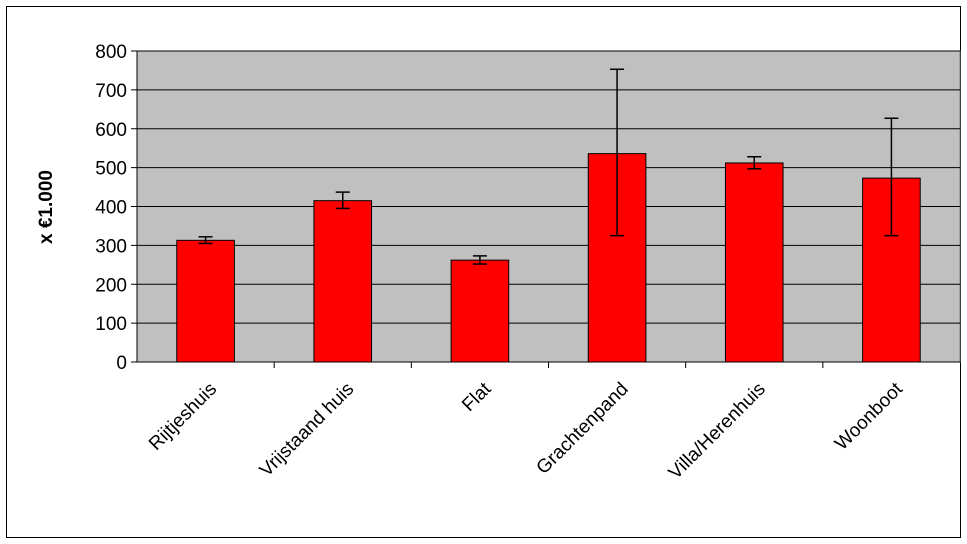 This screenshot has height=544, width=967. What do you see at coordinates (111, 246) in the screenshot?
I see `y-tick-label: 300` at bounding box center [111, 246].